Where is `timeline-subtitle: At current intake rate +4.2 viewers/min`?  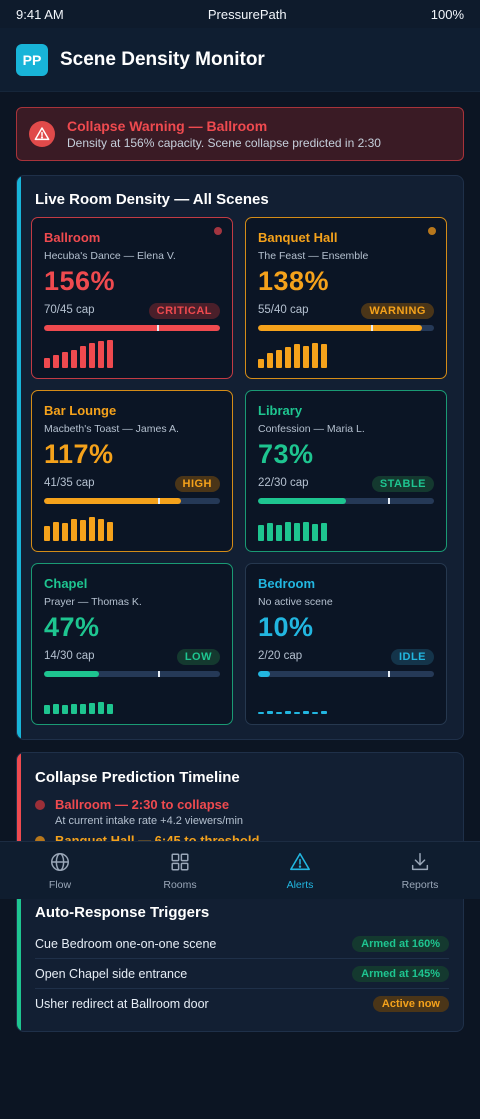 timeline-subtitle: At current intake rate +4.2 viewers/min is located at coordinates (149, 821).